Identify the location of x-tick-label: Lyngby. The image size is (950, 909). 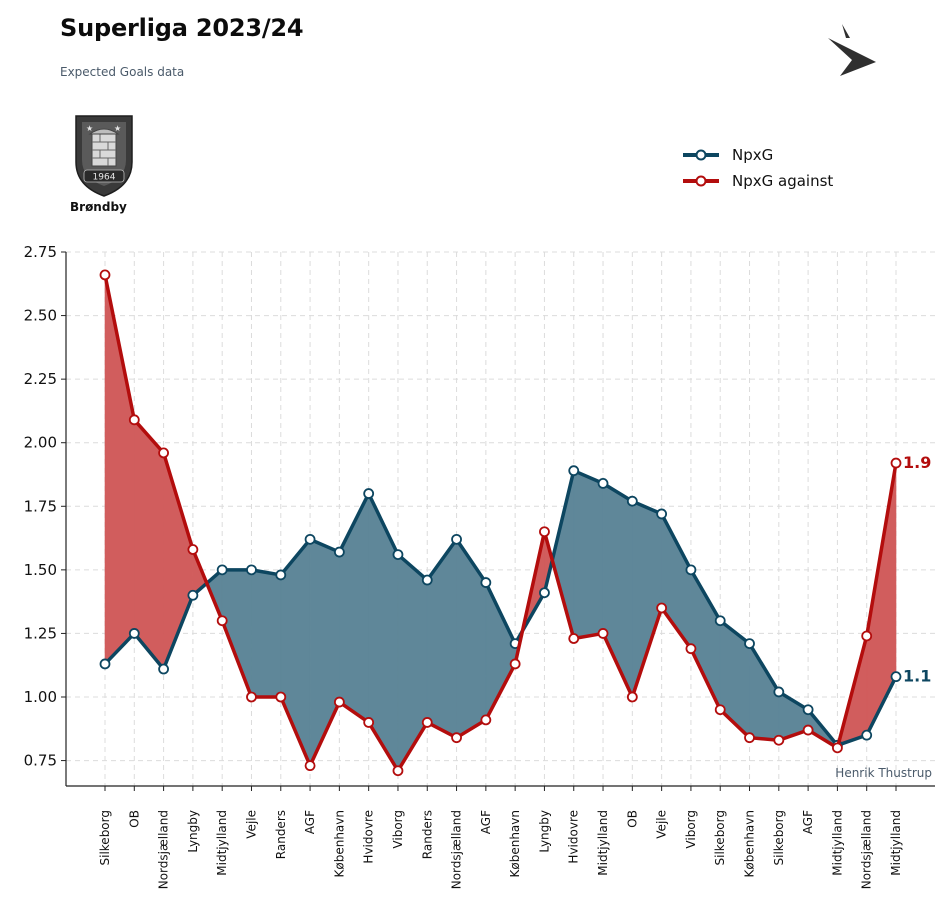
(193, 831).